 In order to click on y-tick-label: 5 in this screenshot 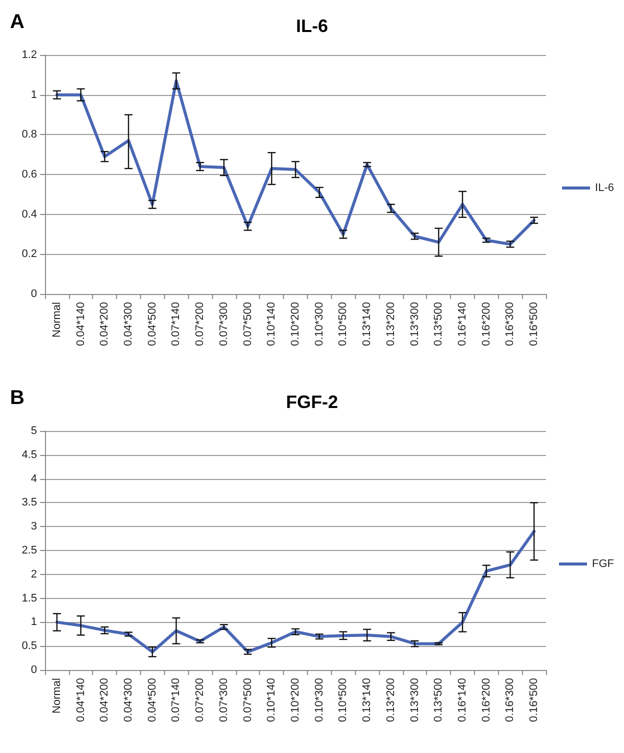, I will do `click(33, 431)`.